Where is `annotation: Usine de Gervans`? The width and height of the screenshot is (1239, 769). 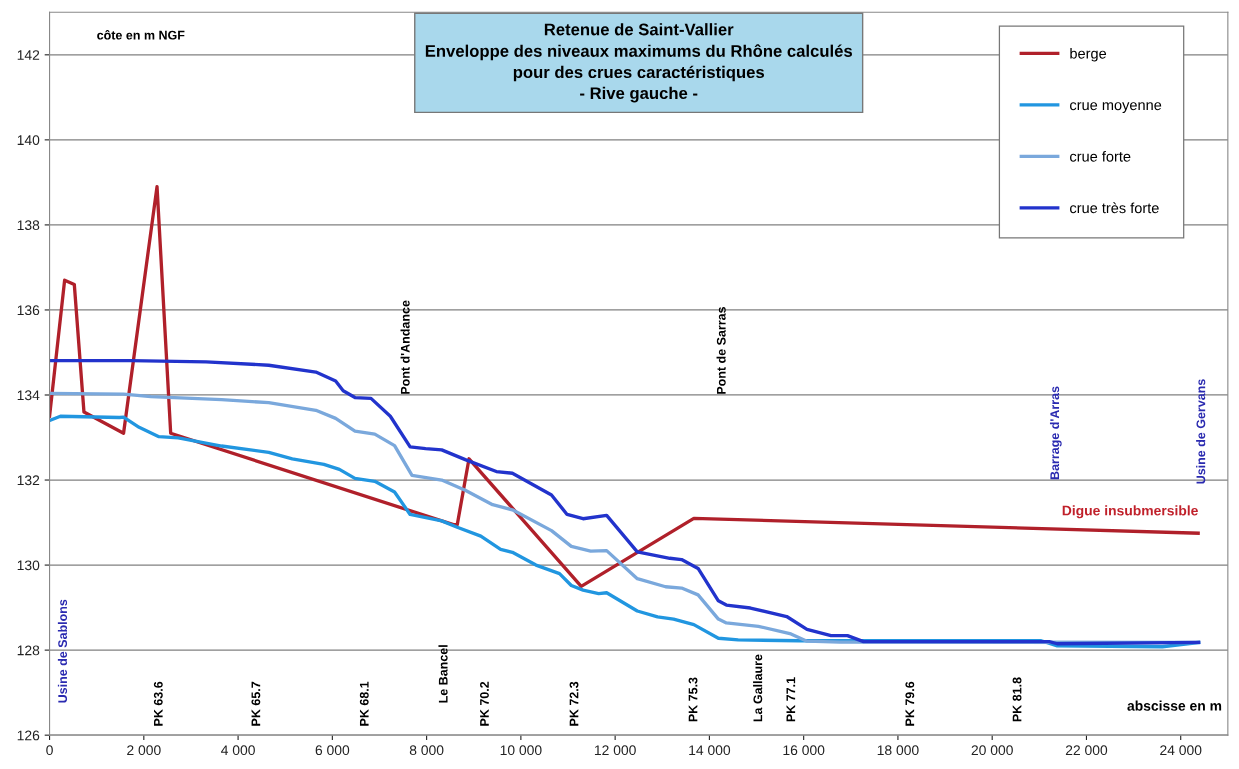
annotation: Usine de Gervans is located at coordinates (1201, 431).